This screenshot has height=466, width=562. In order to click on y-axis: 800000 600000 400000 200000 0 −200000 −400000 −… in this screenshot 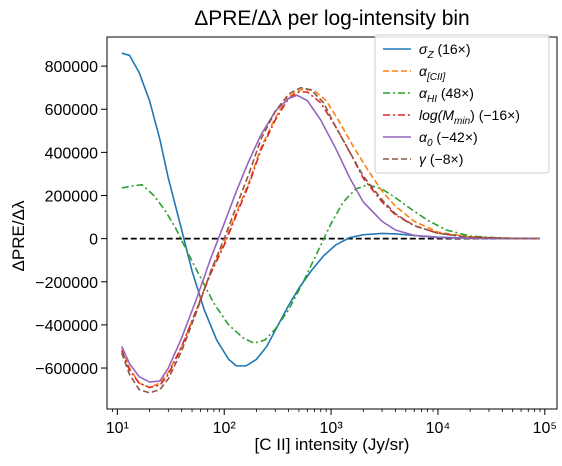, I will do `click(71, 218)`.